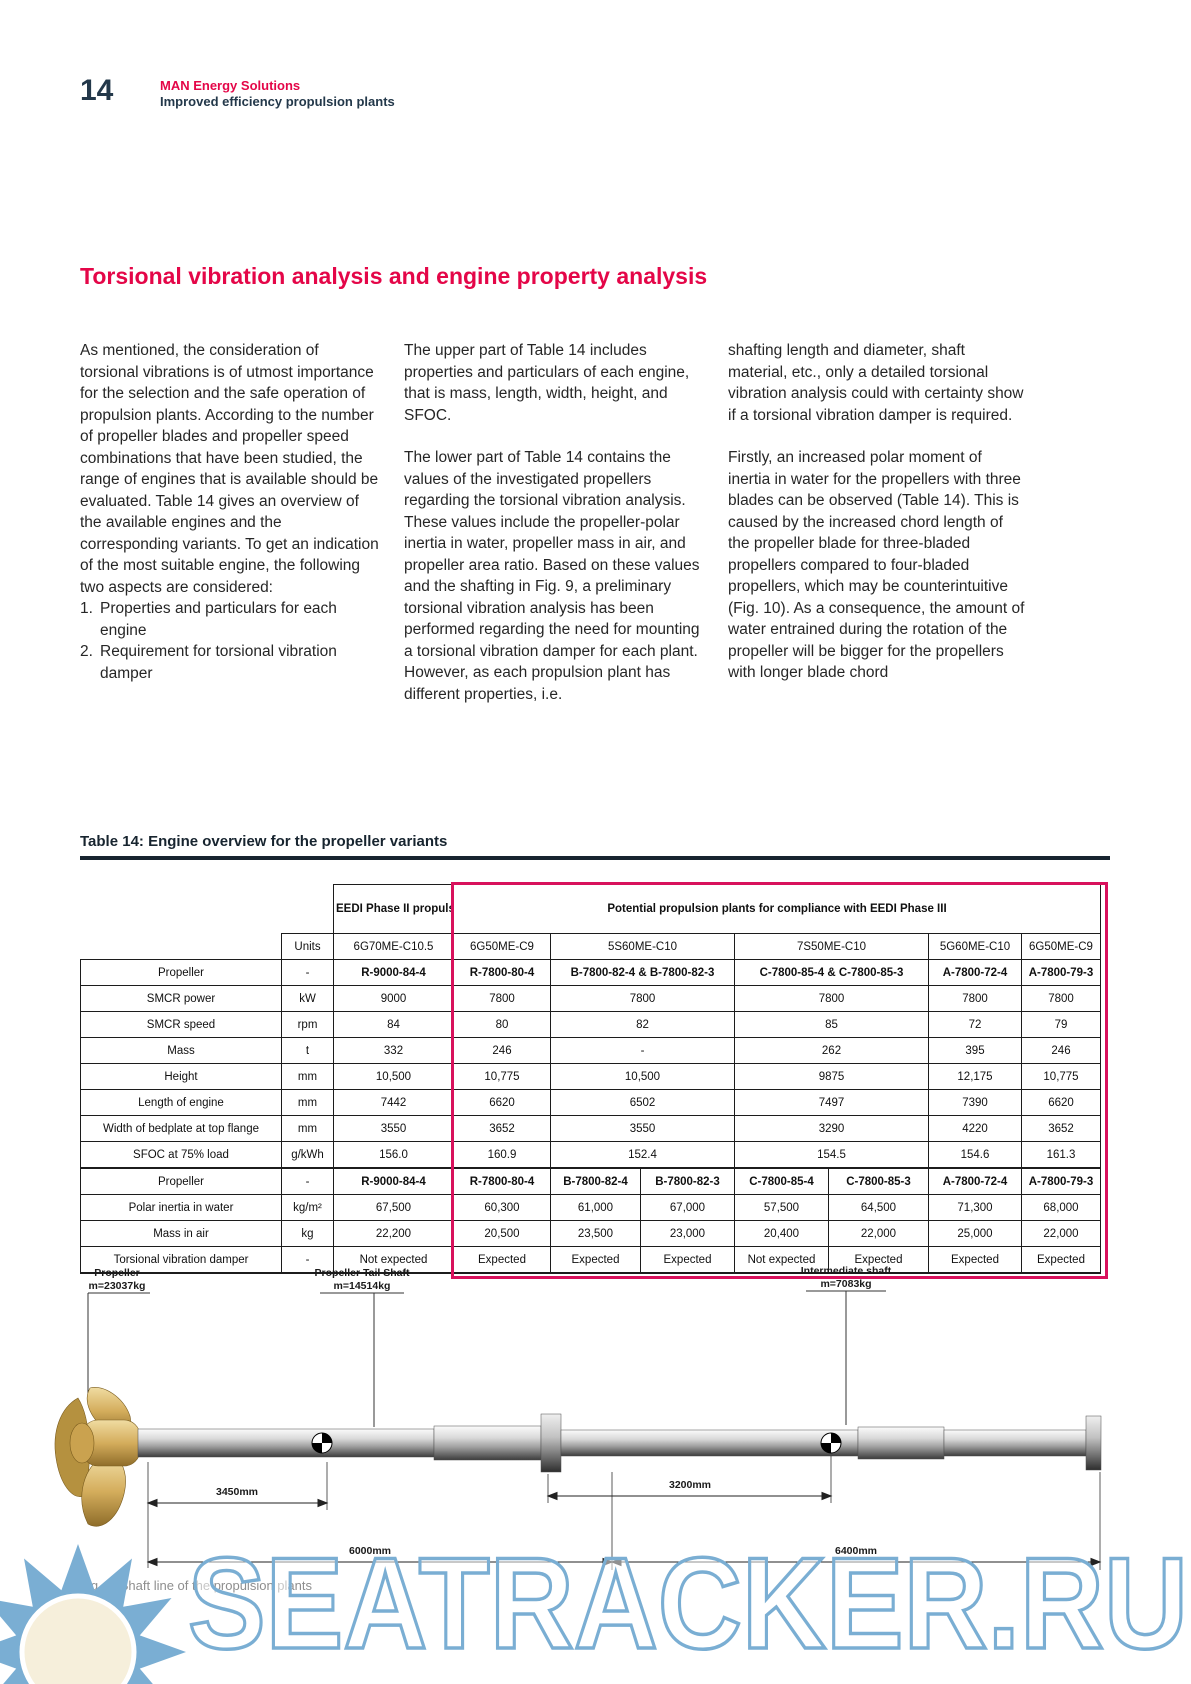 The height and width of the screenshot is (1684, 1191). I want to click on table-cell: 23,500, so click(595, 1233).